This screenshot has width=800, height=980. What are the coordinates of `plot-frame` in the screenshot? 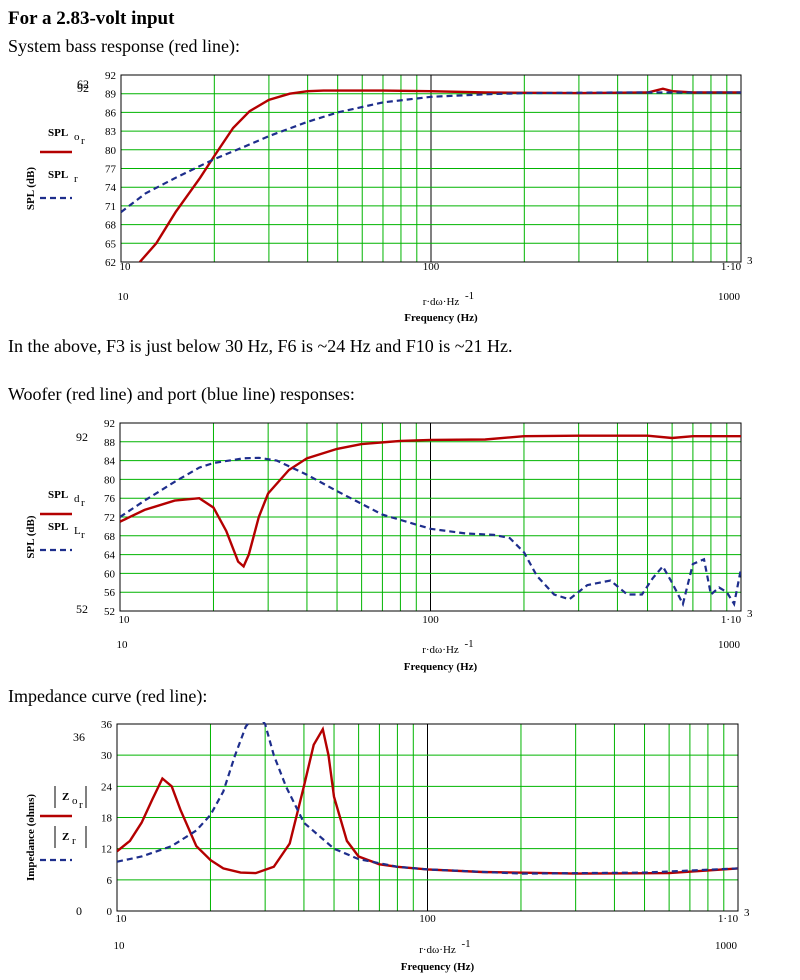 It's located at (431, 168).